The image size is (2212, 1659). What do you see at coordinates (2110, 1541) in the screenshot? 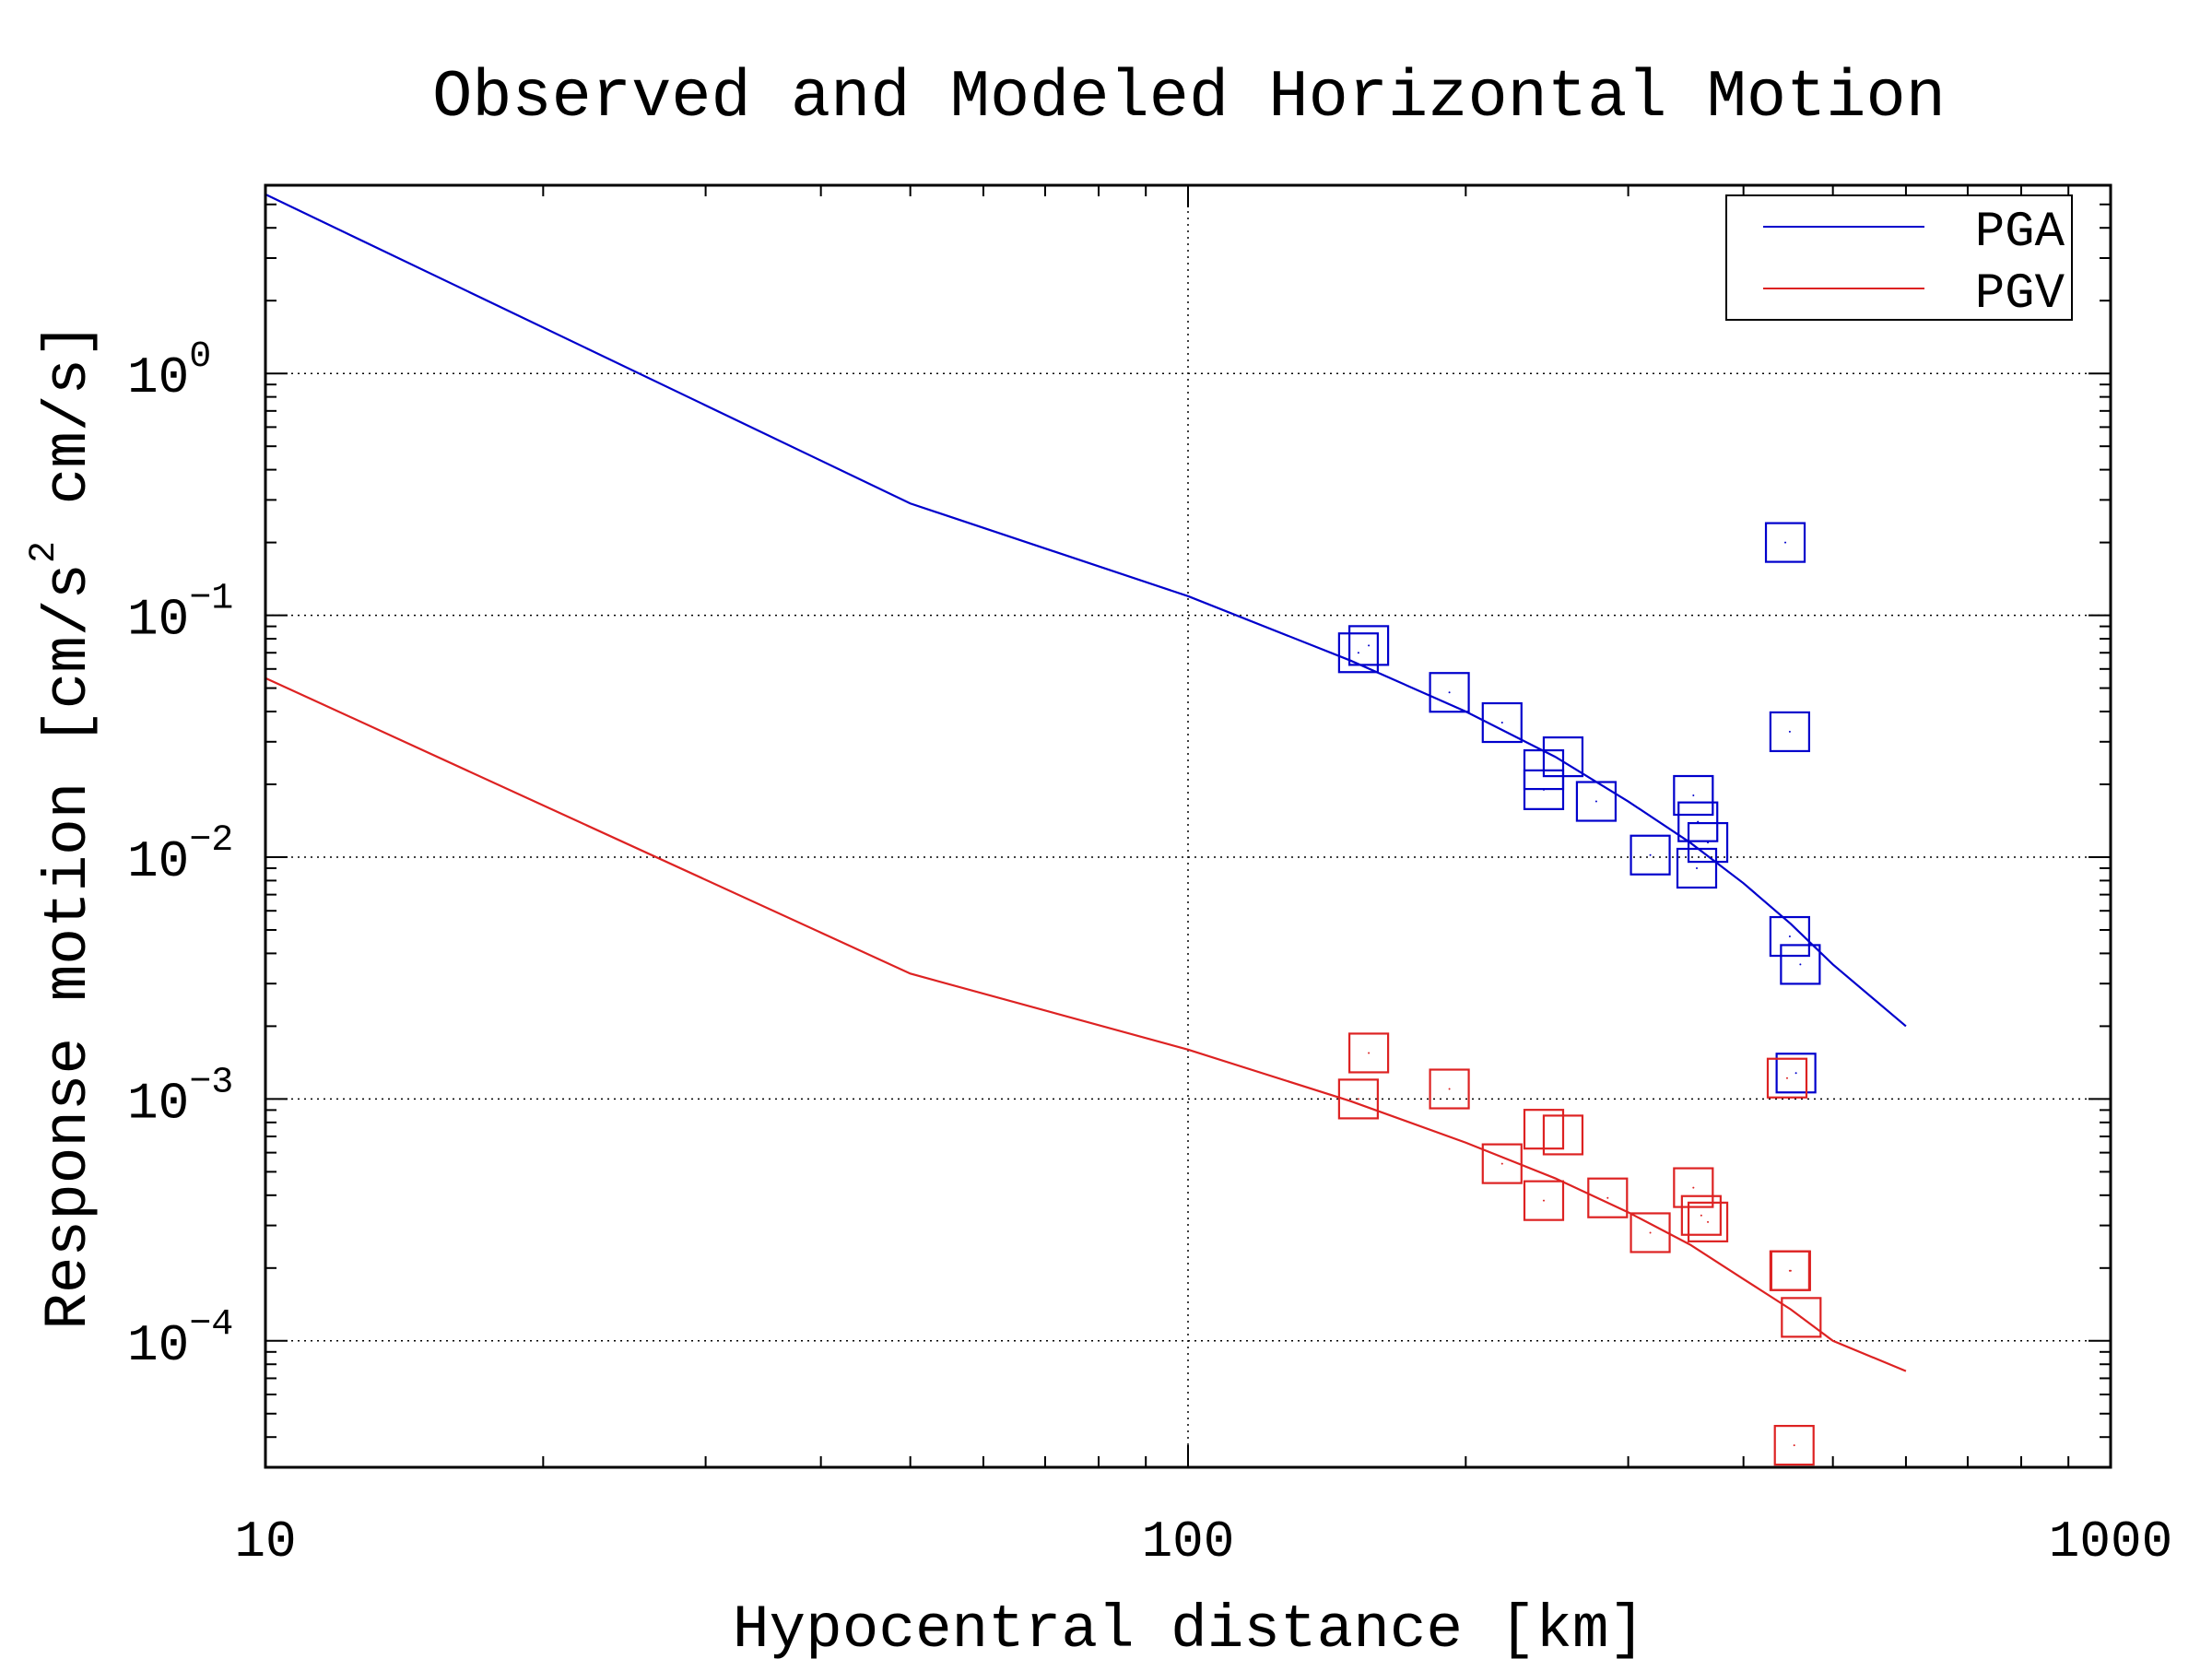
I see `x-tick-label-1000: 1000` at bounding box center [2110, 1541].